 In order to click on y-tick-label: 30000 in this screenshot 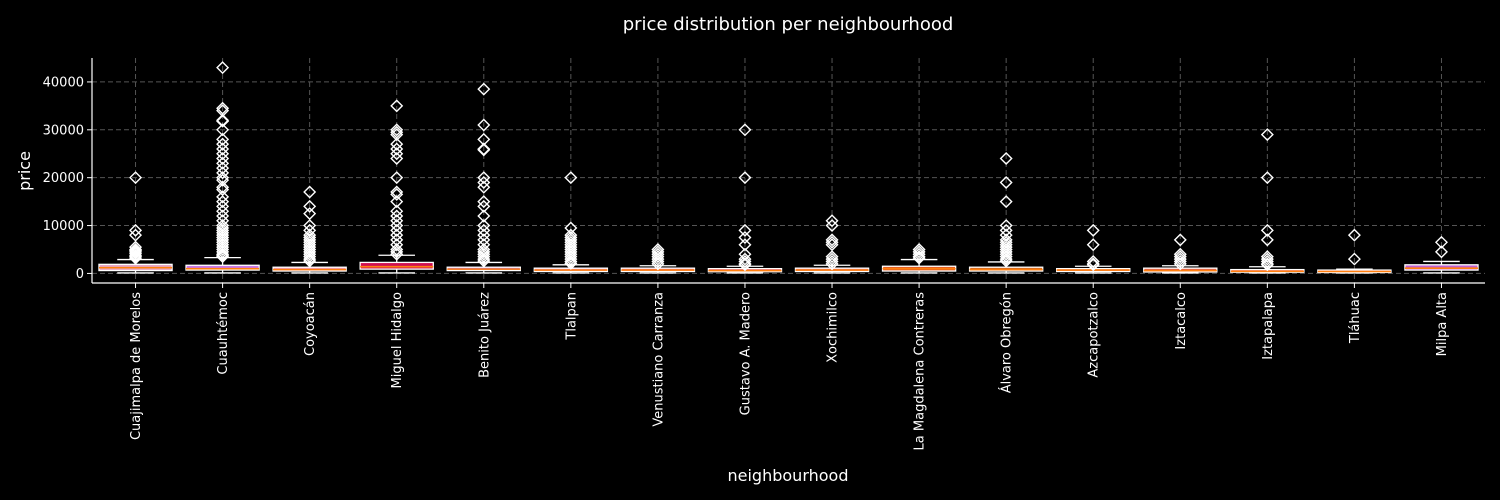, I will do `click(63, 130)`.